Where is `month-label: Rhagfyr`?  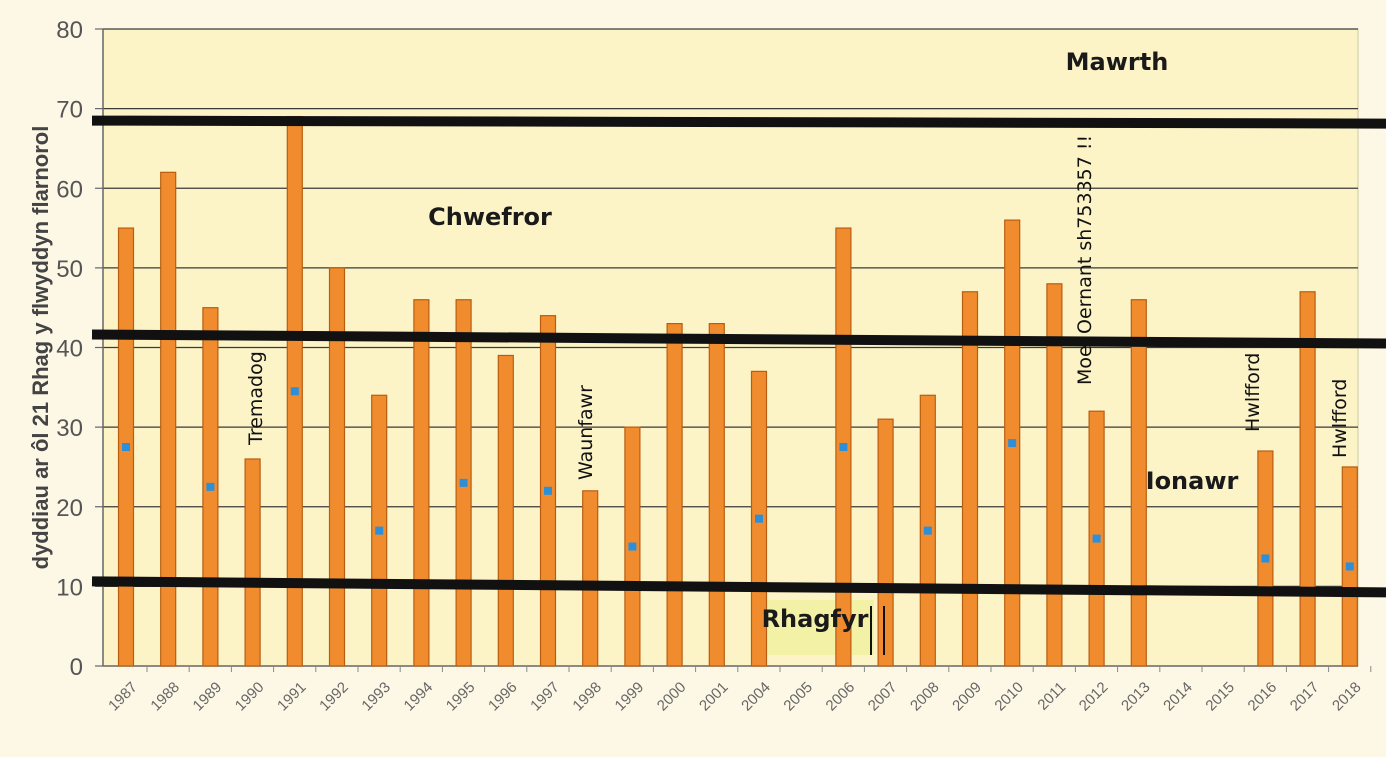 month-label: Rhagfyr is located at coordinates (815, 619).